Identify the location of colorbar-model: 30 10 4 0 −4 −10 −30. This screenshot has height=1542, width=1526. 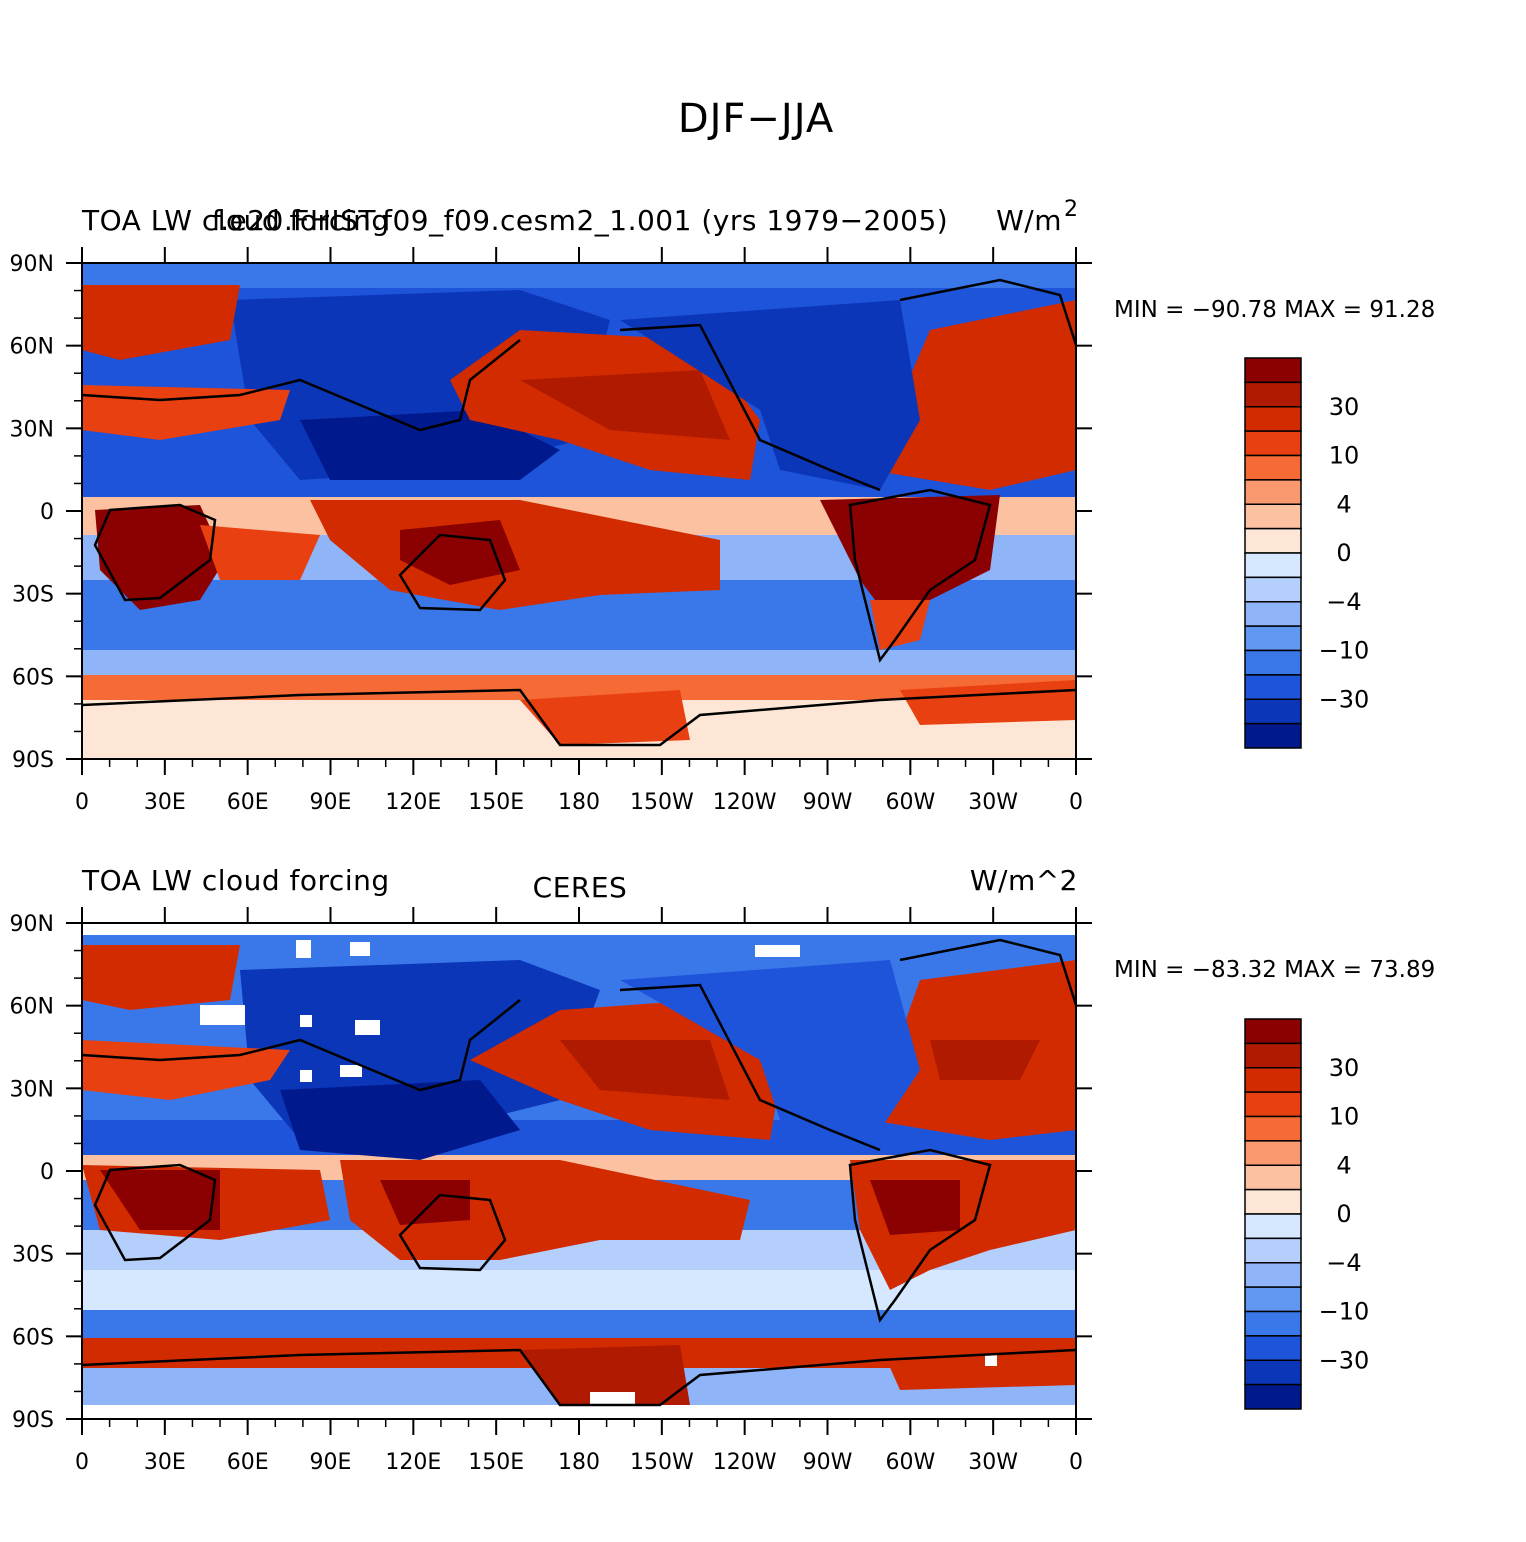
(1307, 553).